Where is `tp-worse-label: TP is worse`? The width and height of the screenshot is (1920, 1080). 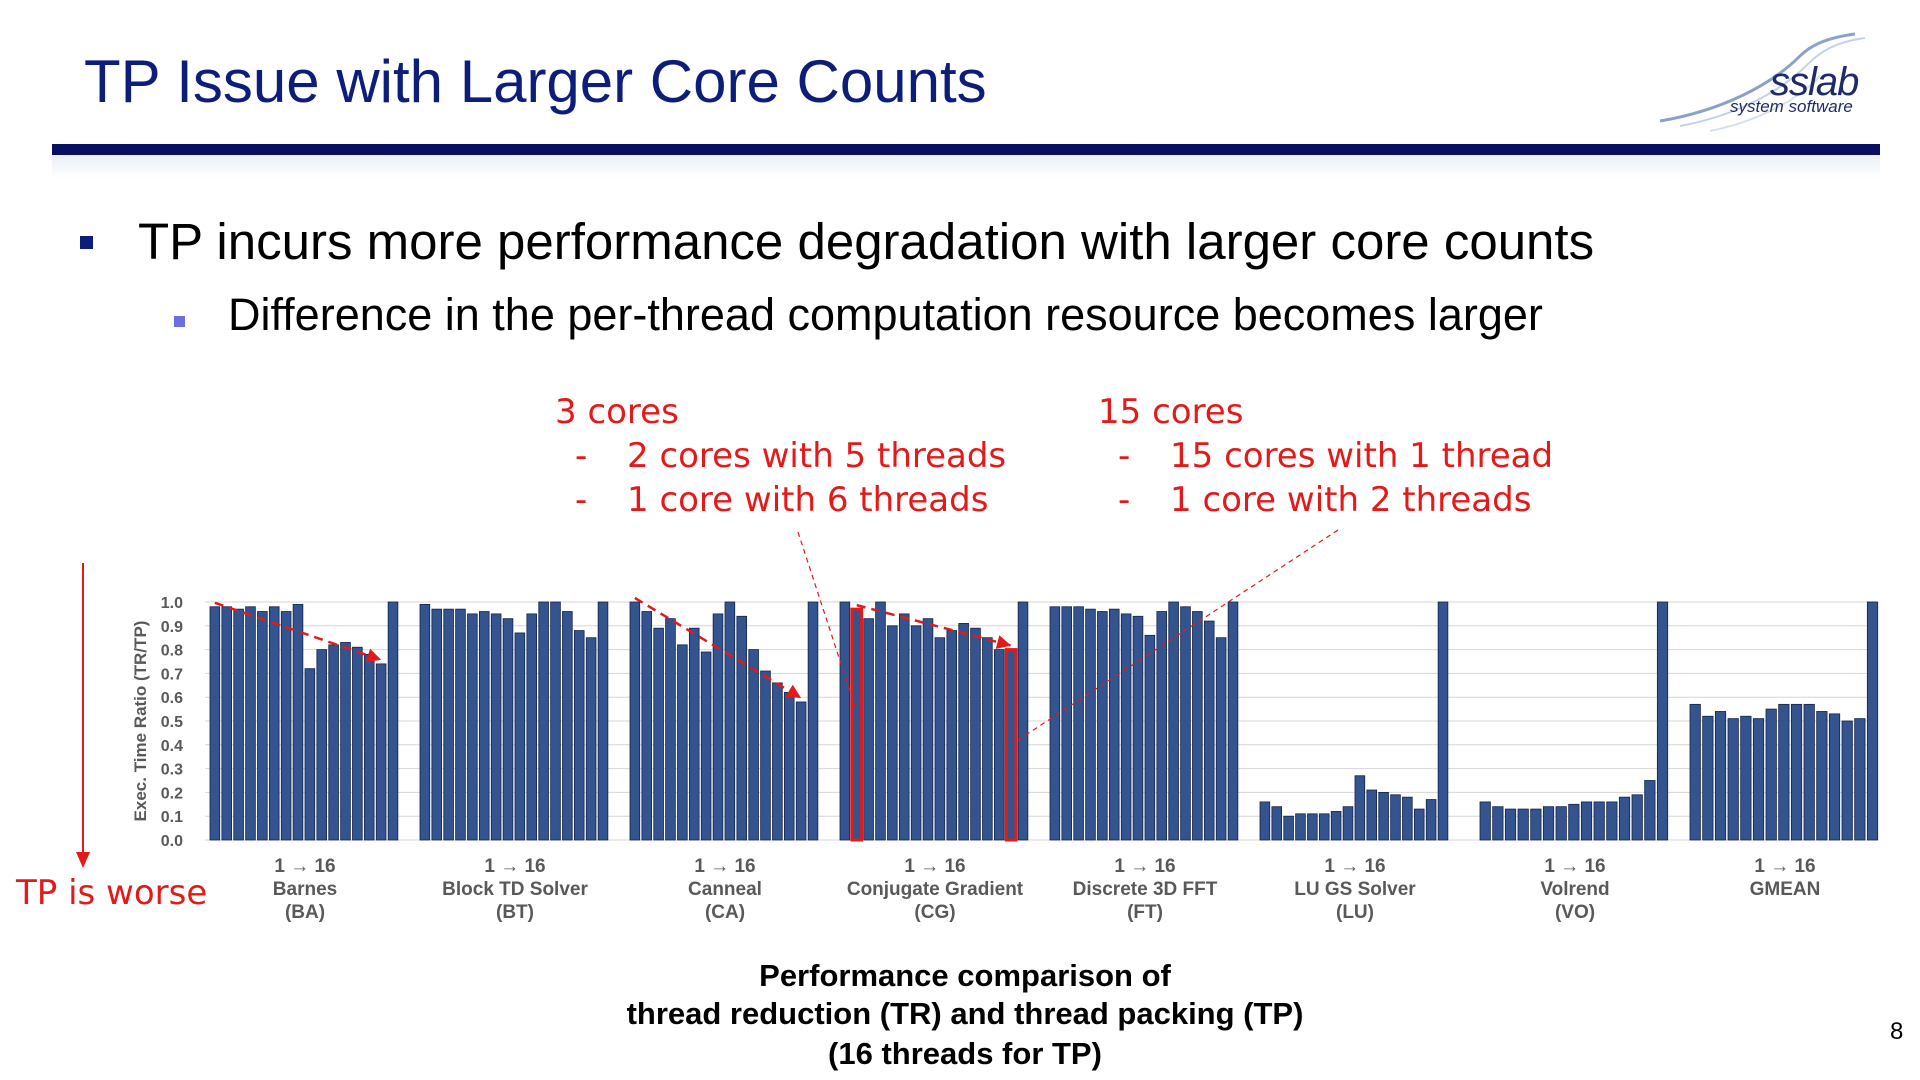 tp-worse-label: TP is worse is located at coordinates (112, 893).